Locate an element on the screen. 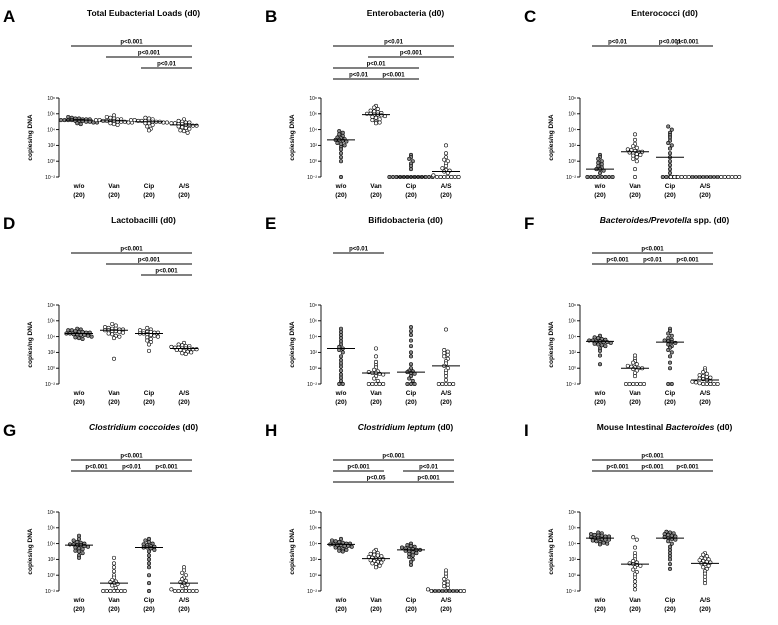  panel-title: Mouse Intestinal Bacteroides (d0) is located at coordinates (665, 427).